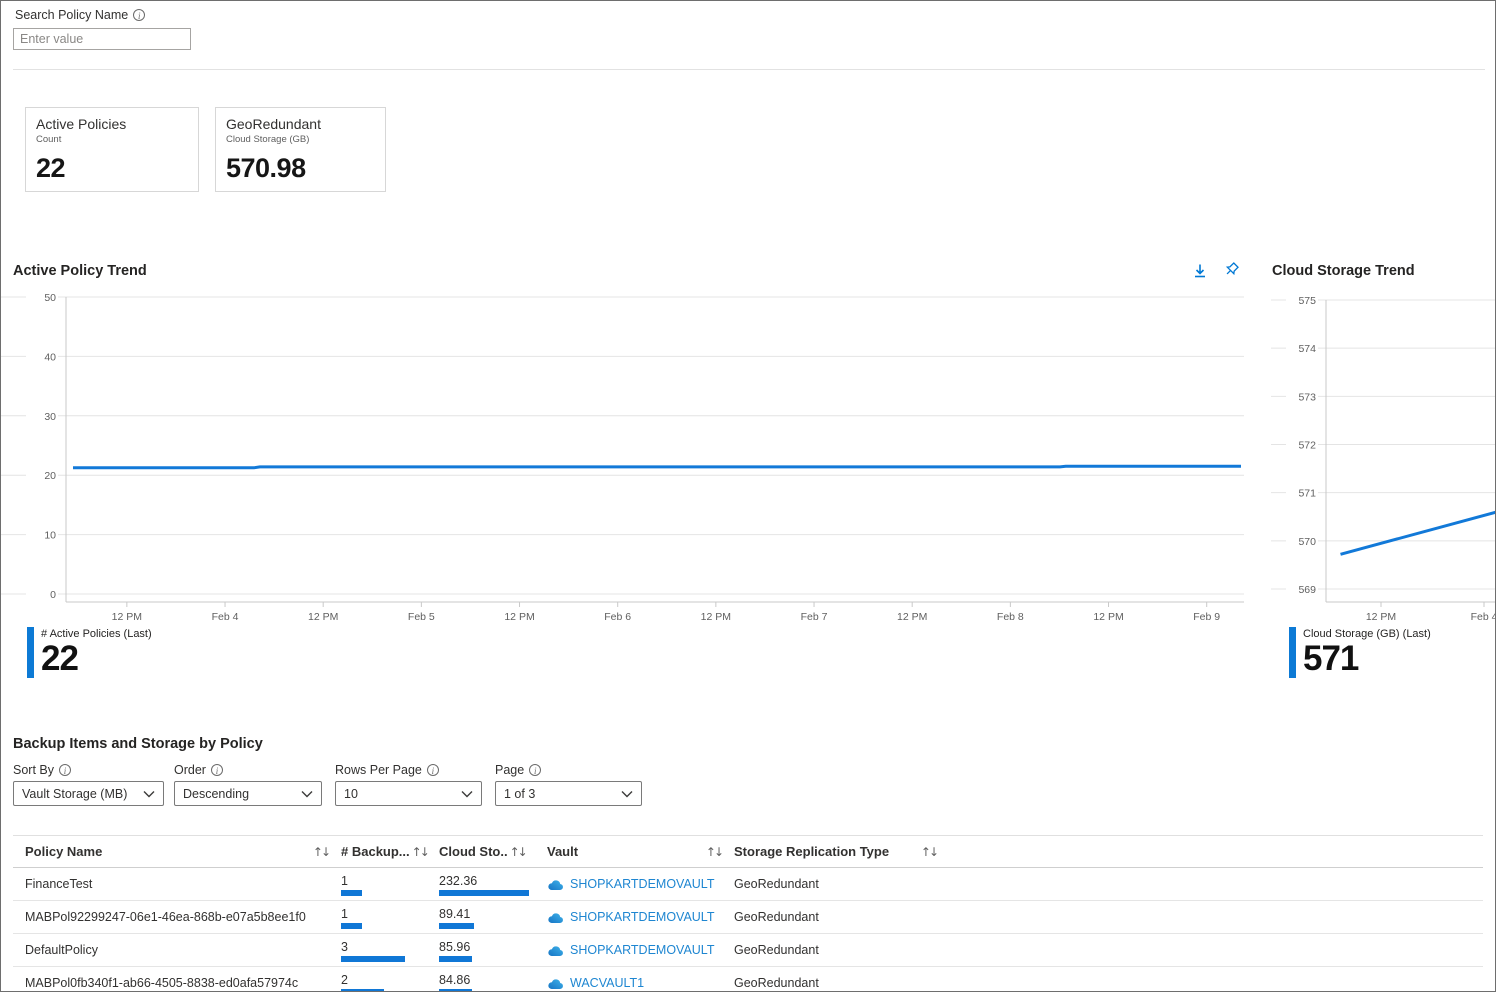  Describe the element at coordinates (408, 793) in the screenshot. I see `rows-per-page-select: 10` at that location.